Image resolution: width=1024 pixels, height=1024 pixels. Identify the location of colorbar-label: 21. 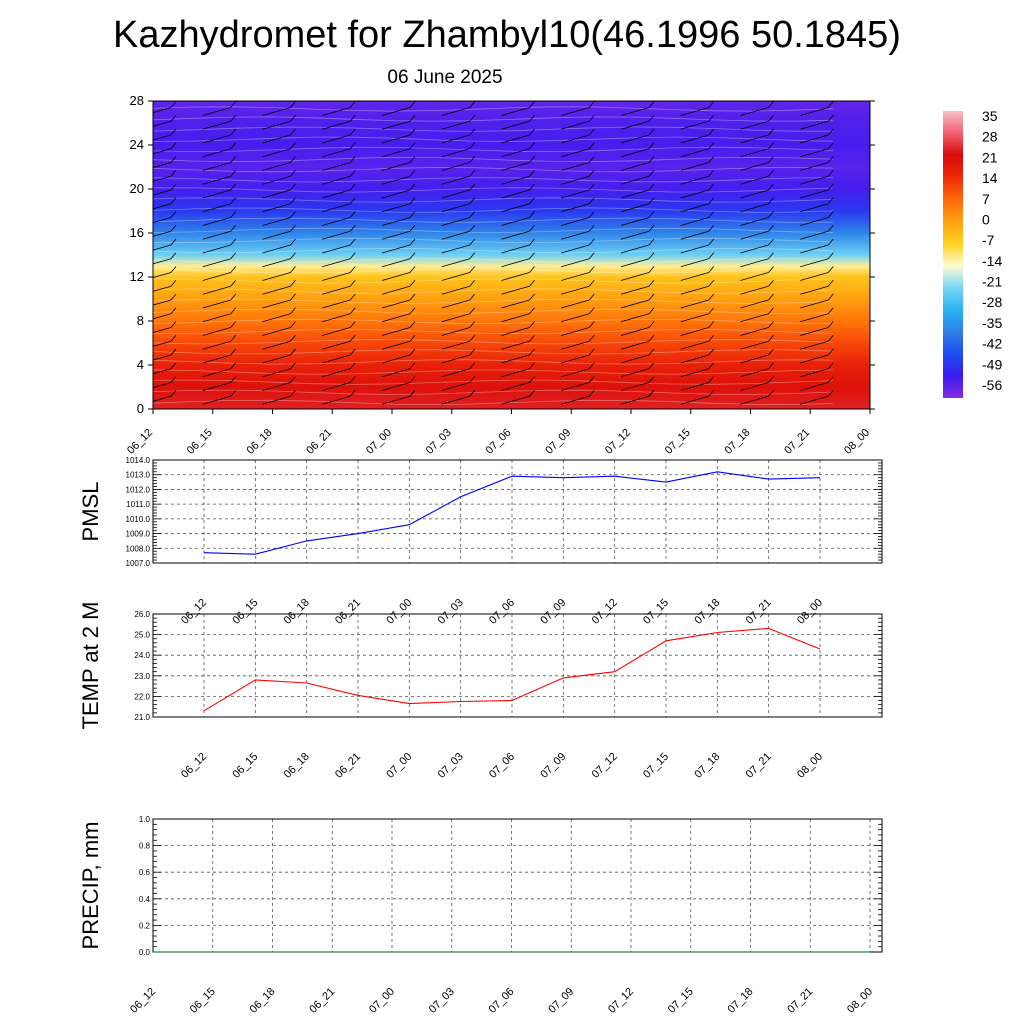
(990, 157).